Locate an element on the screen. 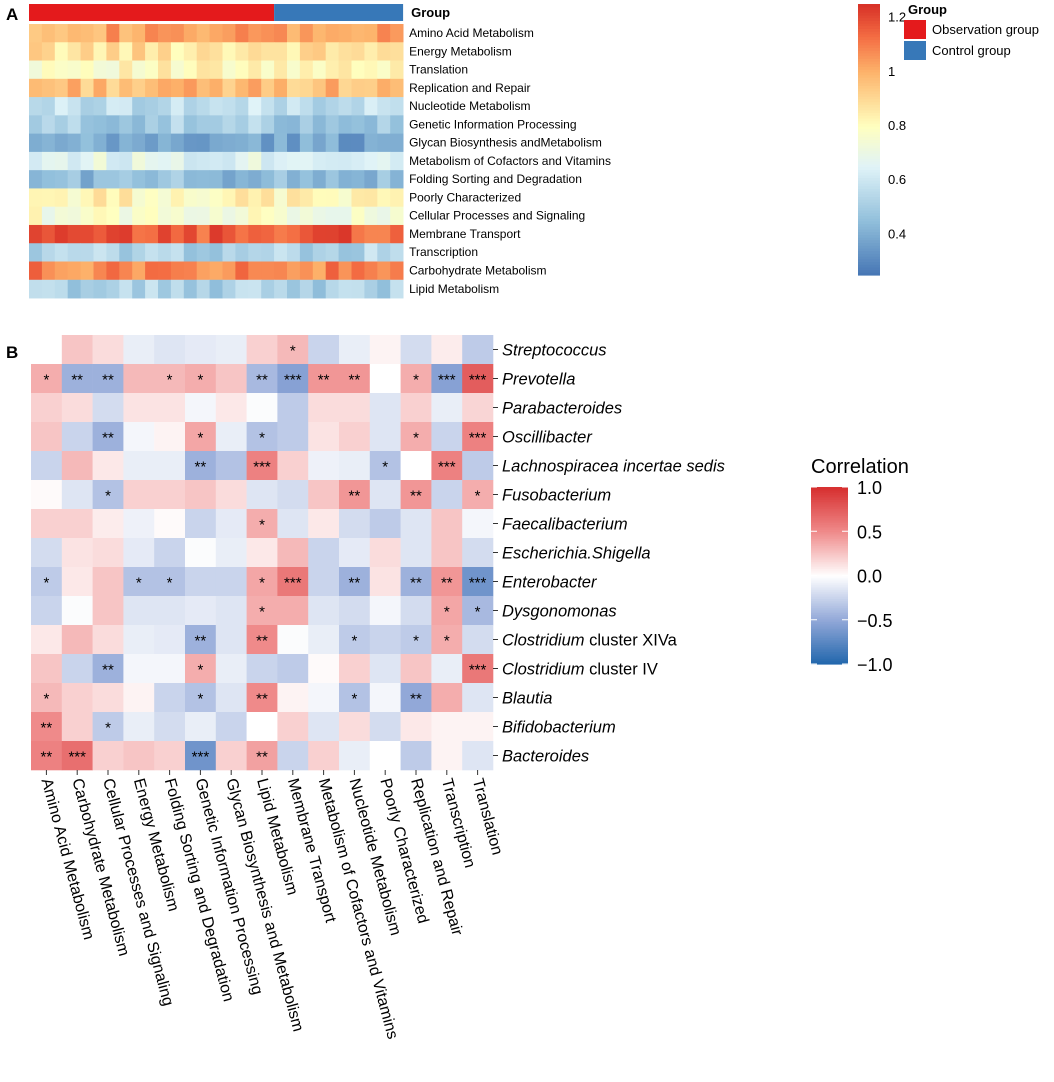 This screenshot has height=1082, width=1054. corr-row-label-part: Fusobacterium is located at coordinates (556, 496).